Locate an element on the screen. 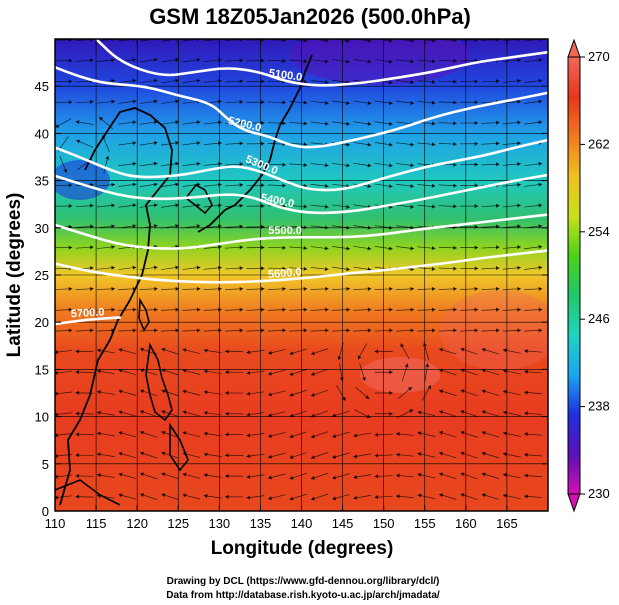 The image size is (619, 605). x-tick-label: 150 is located at coordinates (384, 523).